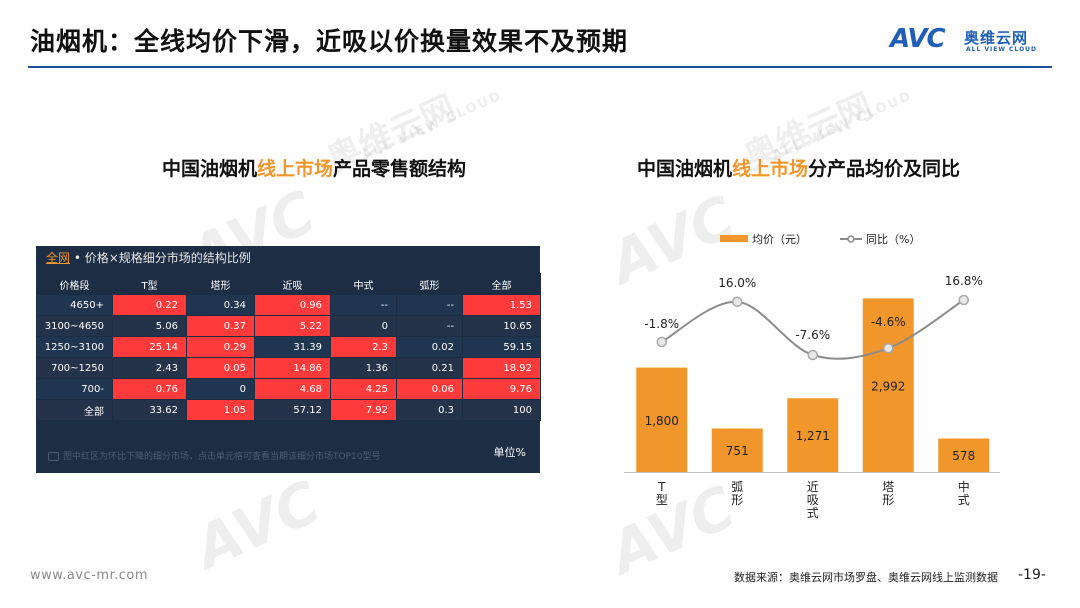  I want to click on column-header: T型, so click(149, 284).